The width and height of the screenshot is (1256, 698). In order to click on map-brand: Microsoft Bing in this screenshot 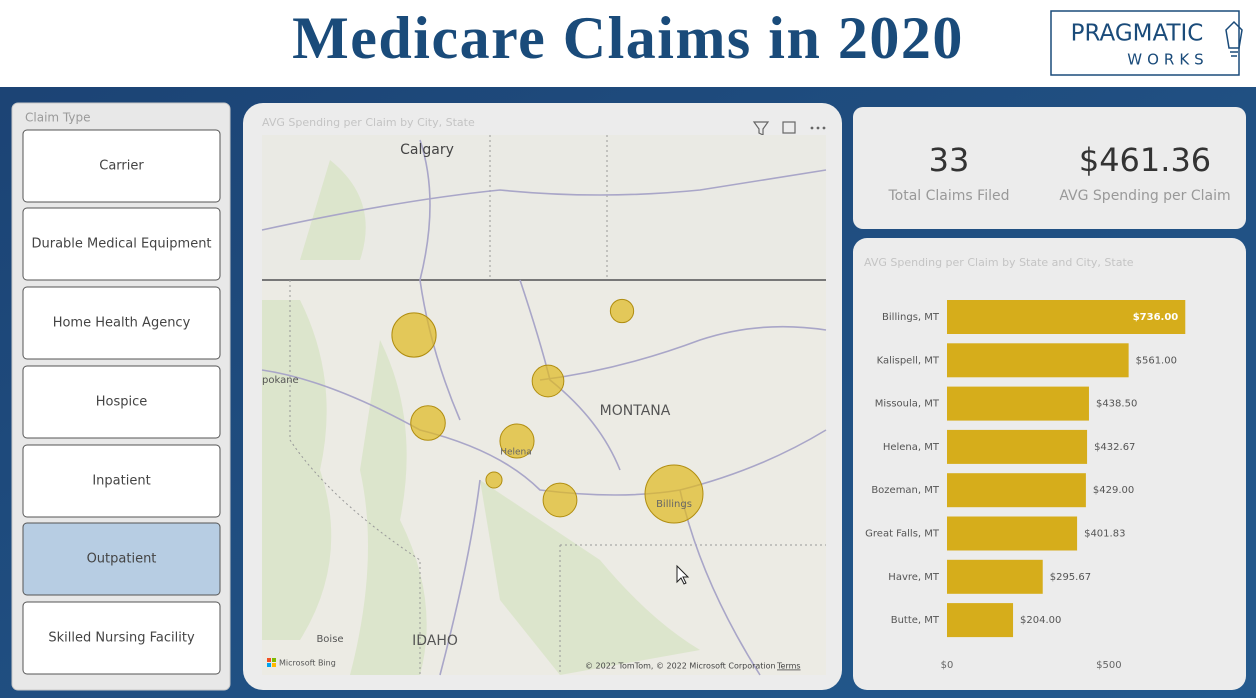, I will do `click(307, 663)`.